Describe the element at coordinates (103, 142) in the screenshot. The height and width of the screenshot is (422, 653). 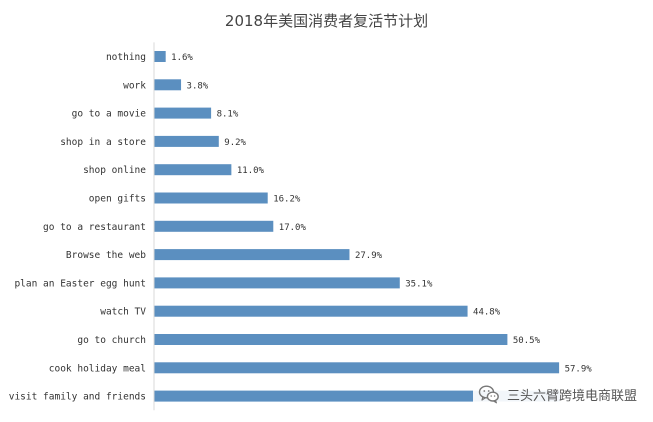
I see `category-label-shop-in-a-store: shop in a store` at that location.